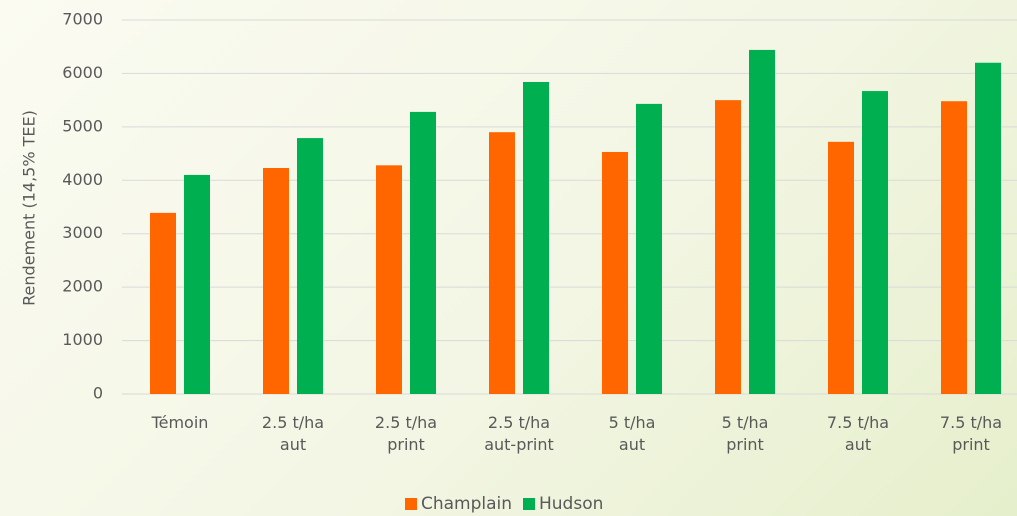  Describe the element at coordinates (519, 433) in the screenshot. I see `x-tick-label: 2.5 t/ha aut-print` at that location.